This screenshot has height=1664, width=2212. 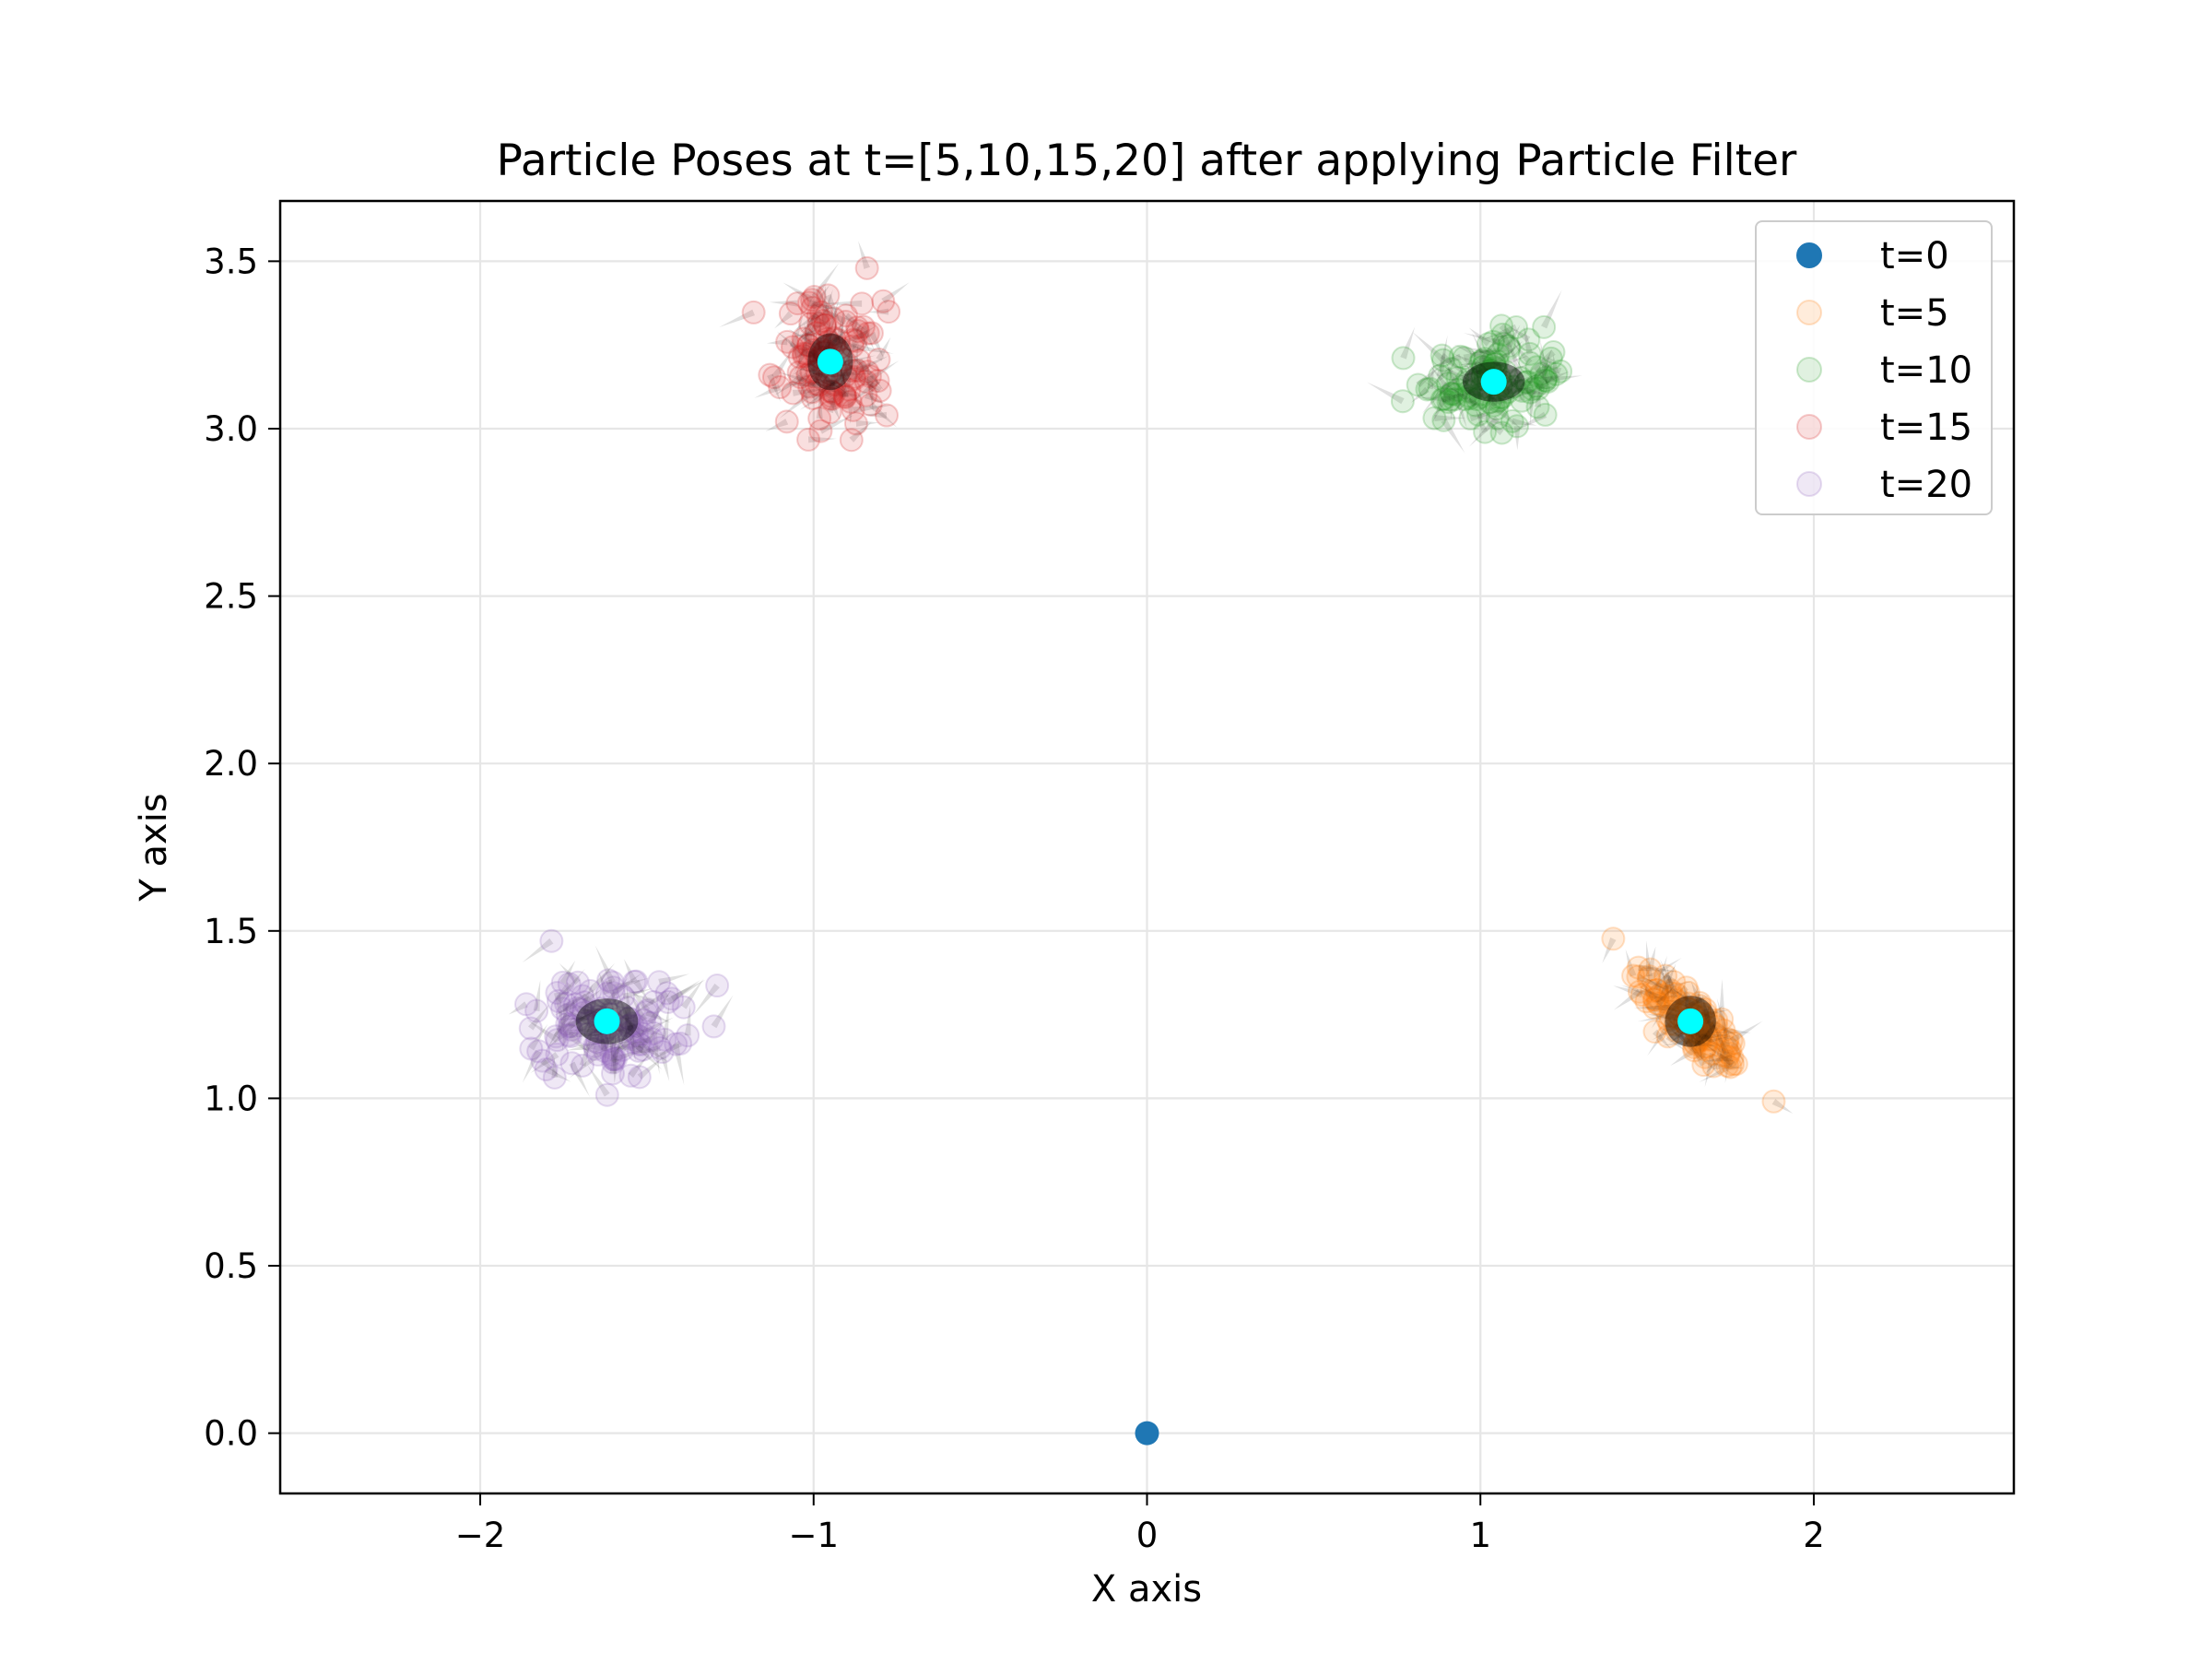 I want to click on y-tick-label: 3.5, so click(x=231, y=261).